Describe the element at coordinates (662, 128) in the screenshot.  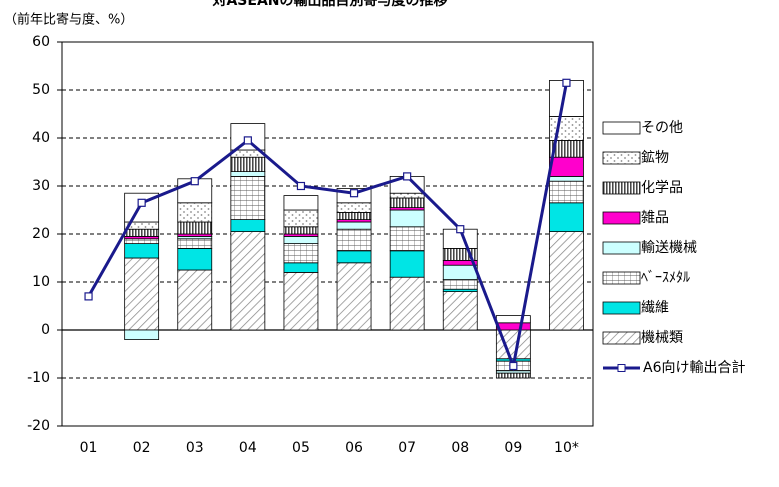
I see `legend-label: その他` at that location.